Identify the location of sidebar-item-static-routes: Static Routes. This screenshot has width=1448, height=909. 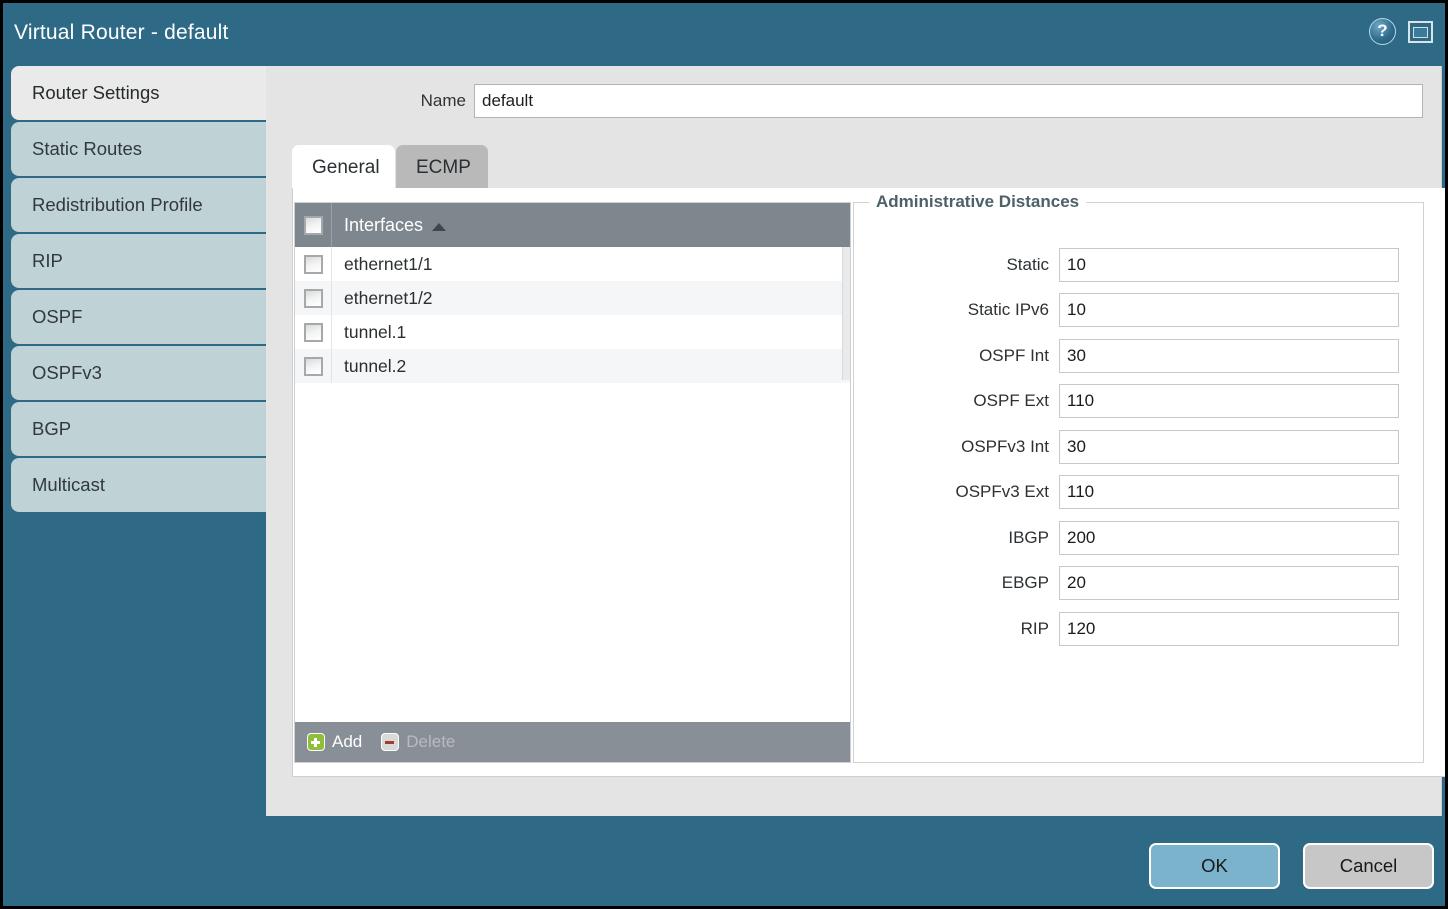
(138, 149).